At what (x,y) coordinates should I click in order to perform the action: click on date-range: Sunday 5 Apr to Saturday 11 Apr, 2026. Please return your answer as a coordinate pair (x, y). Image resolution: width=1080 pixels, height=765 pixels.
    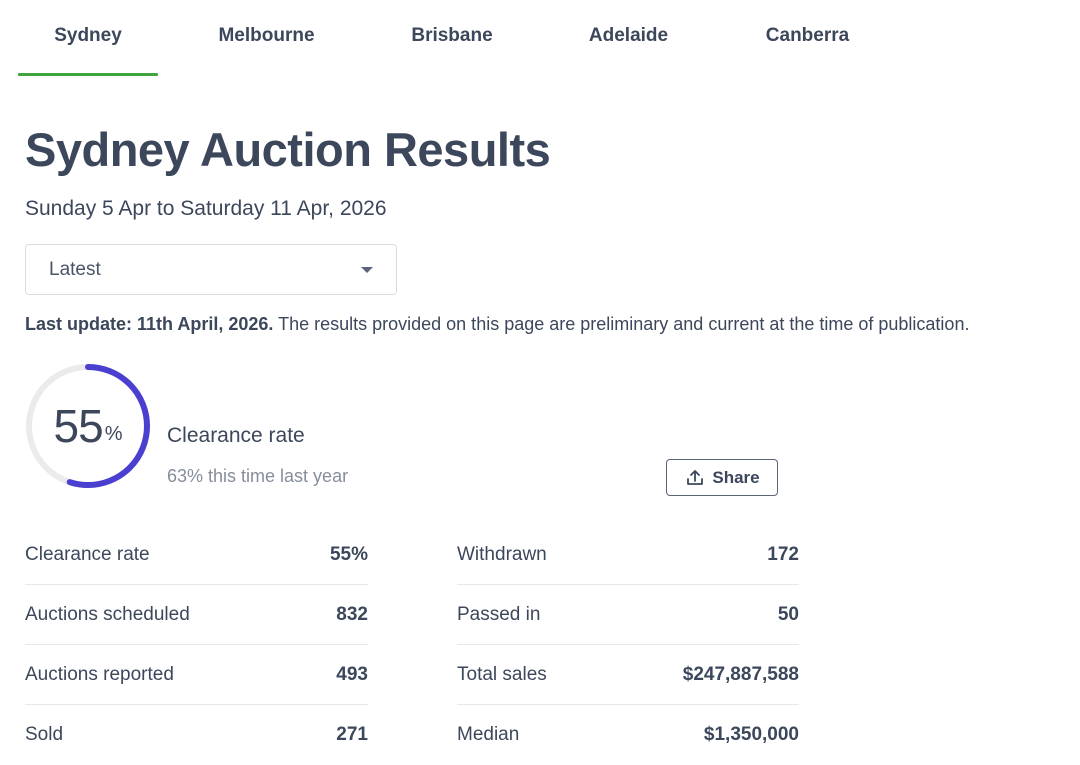
    Looking at the image, I should click on (206, 208).